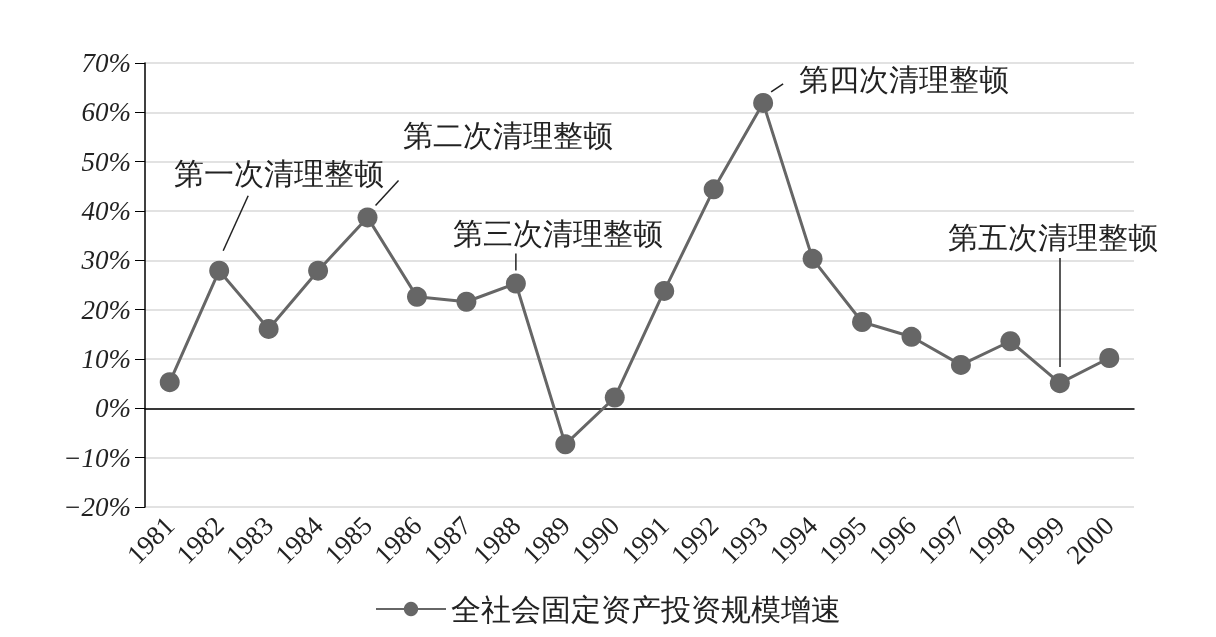  Describe the element at coordinates (97, 457) in the screenshot. I see `y-tick-label: −10%` at that location.